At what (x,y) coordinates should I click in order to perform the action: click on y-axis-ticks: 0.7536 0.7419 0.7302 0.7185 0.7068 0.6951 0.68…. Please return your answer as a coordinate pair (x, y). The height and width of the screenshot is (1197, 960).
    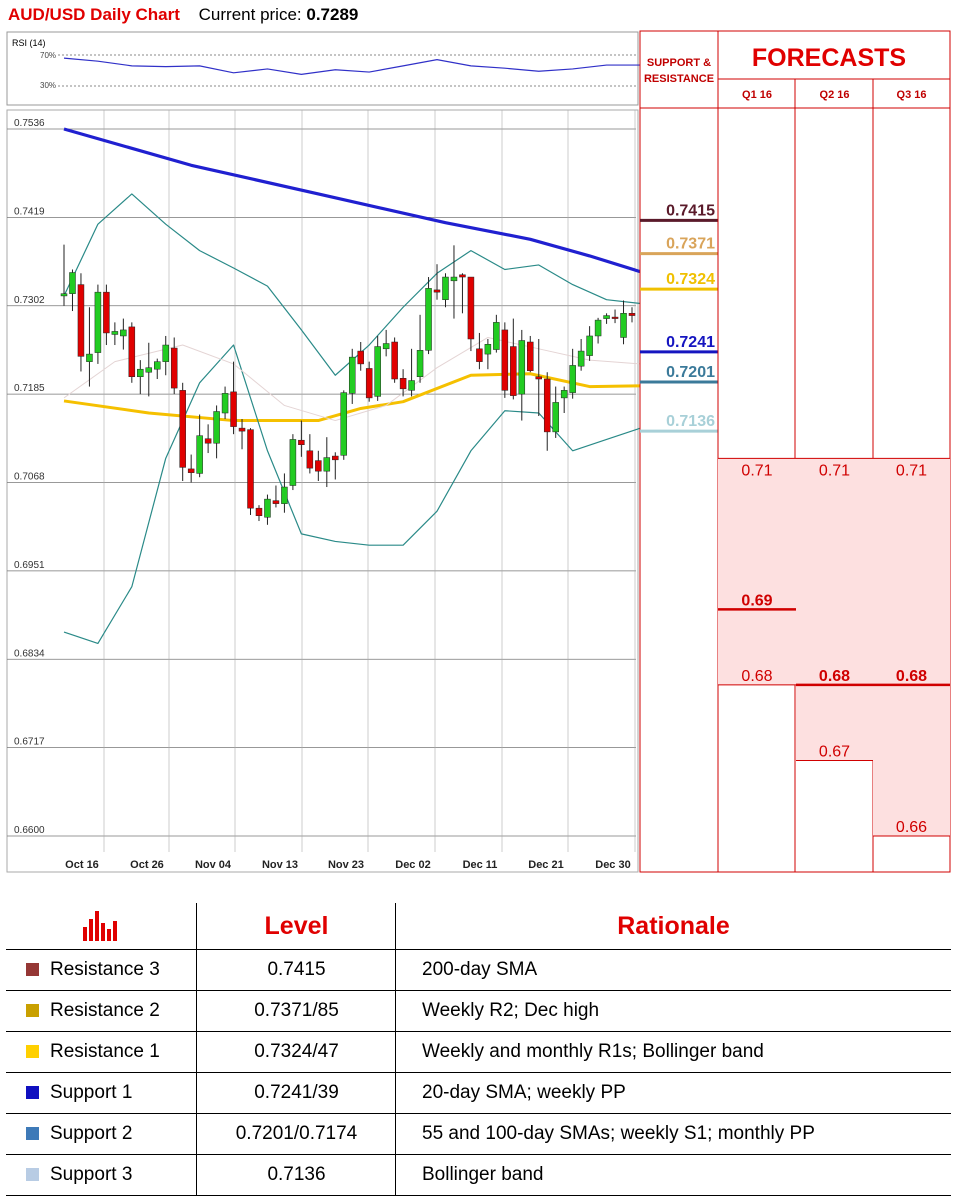
    Looking at the image, I should click on (29, 477).